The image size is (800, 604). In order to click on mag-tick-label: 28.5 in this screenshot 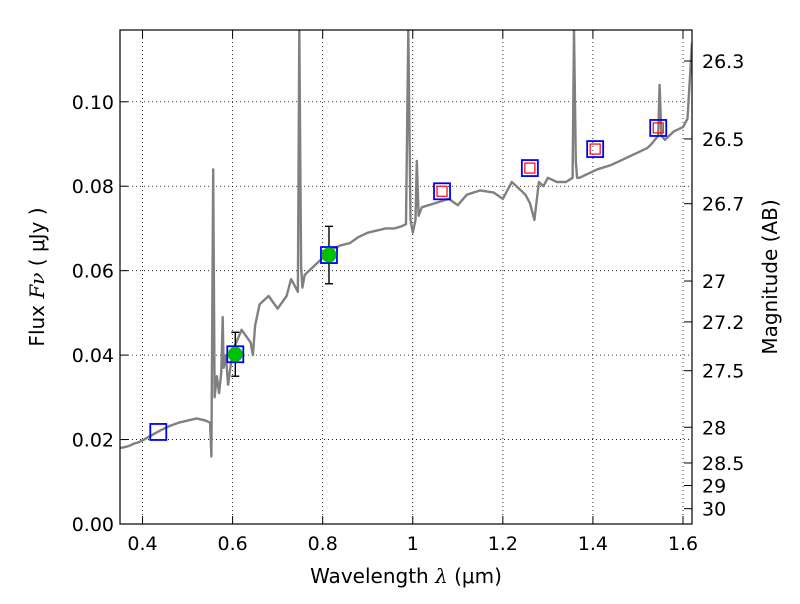, I will do `click(723, 464)`.